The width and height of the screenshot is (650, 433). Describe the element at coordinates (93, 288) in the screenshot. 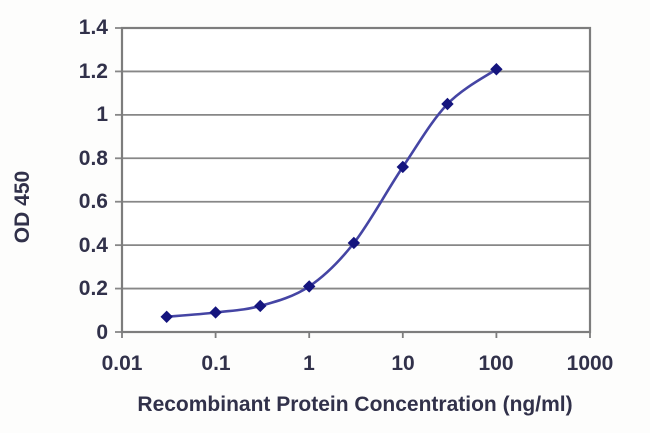

I see `y-tick-label: 0.2` at that location.